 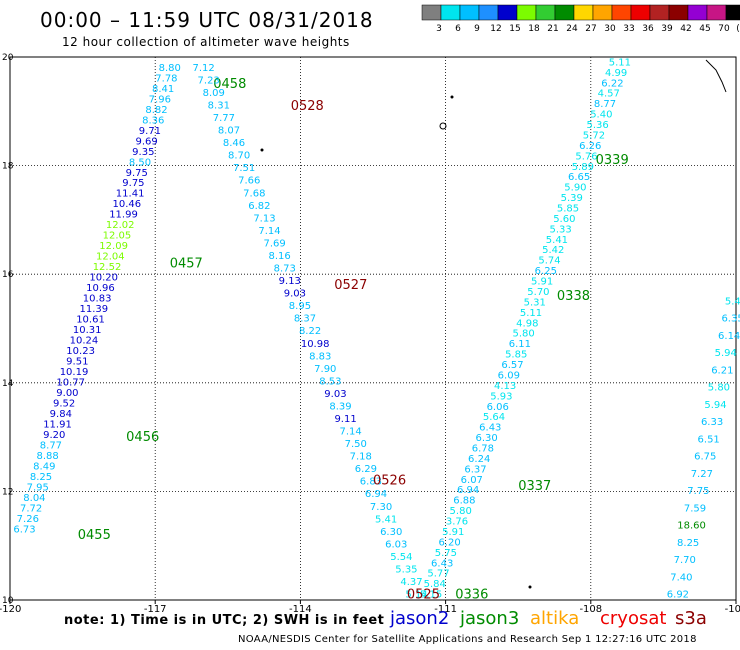 I want to click on swh-value: 5.31, so click(x=535, y=302).